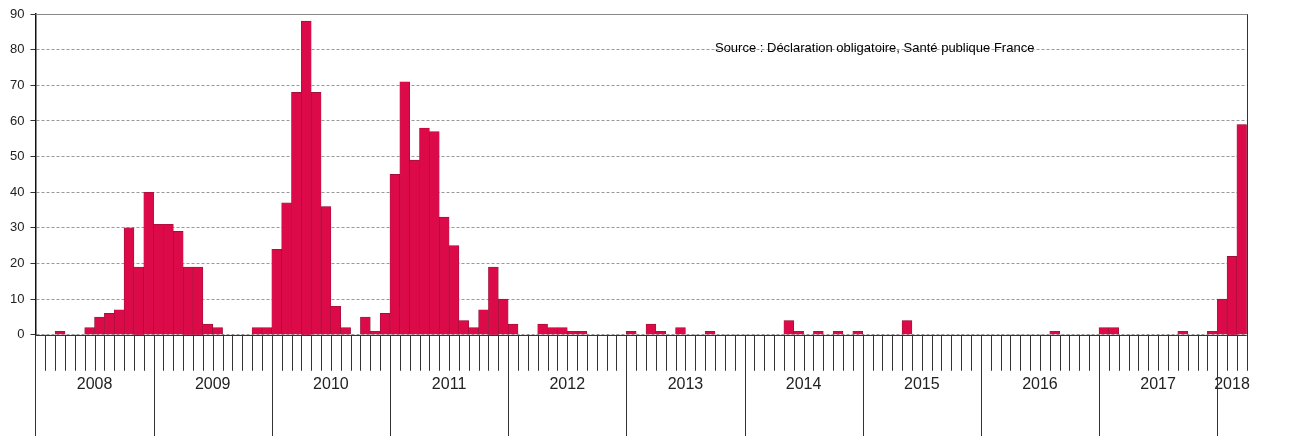 This screenshot has height=436, width=1290. Describe the element at coordinates (17, 13) in the screenshot. I see `y-tick-label: 90` at that location.